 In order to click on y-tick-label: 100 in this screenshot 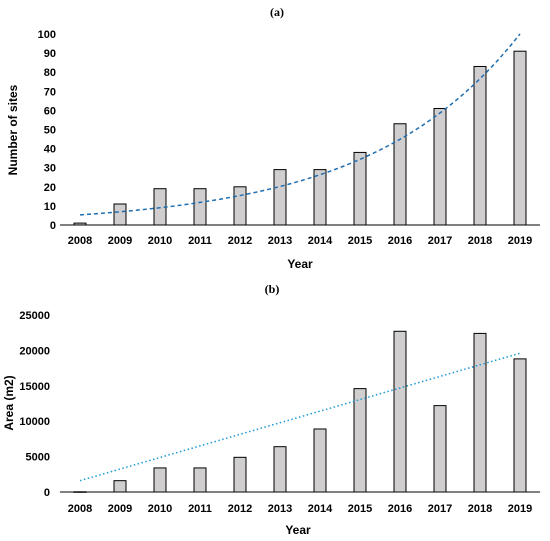, I will do `click(47, 35)`.